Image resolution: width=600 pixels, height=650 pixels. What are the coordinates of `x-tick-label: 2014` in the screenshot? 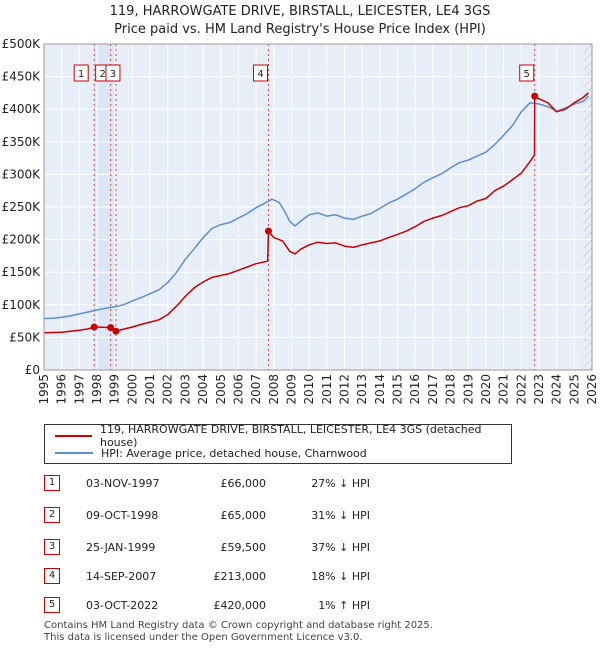 It's located at (380, 389).